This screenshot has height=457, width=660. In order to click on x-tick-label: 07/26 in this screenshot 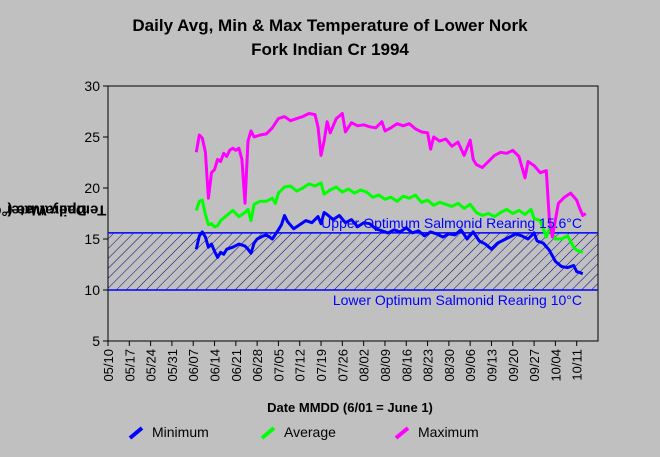, I will do `click(342, 365)`.